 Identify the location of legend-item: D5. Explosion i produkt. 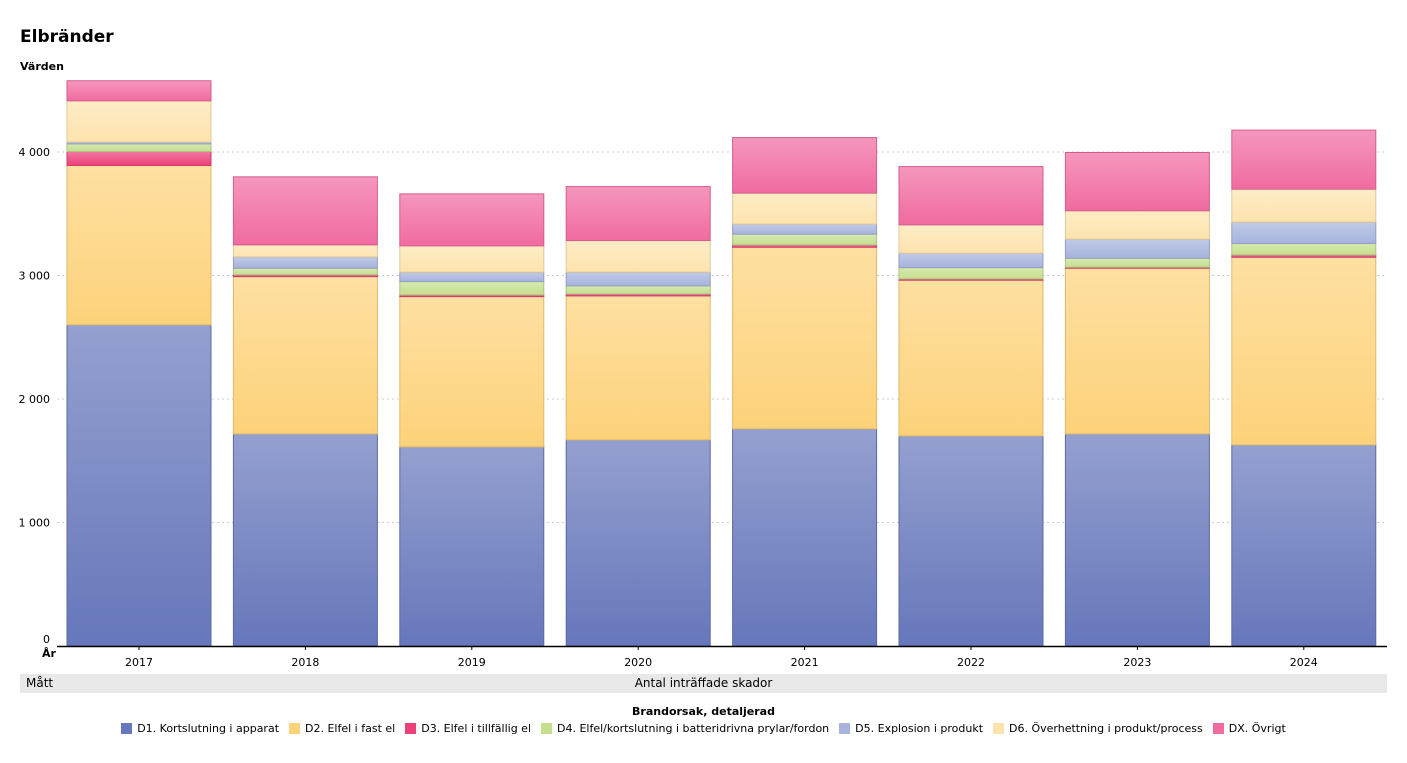
(911, 728).